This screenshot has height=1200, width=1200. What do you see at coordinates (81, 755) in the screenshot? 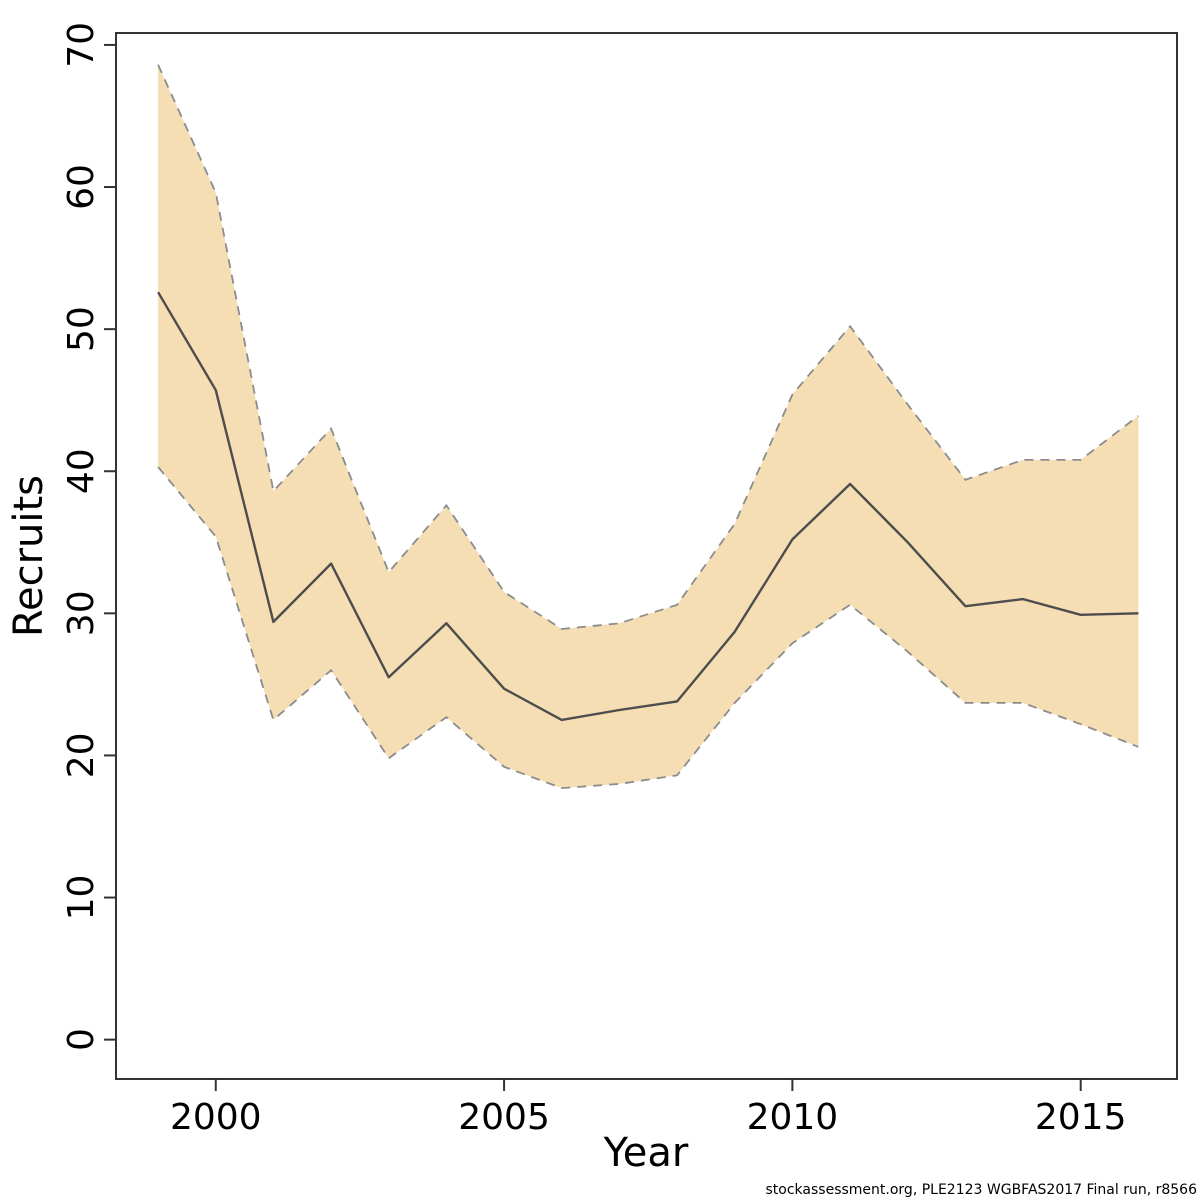
I see `y-tick-label: 20` at bounding box center [81, 755].